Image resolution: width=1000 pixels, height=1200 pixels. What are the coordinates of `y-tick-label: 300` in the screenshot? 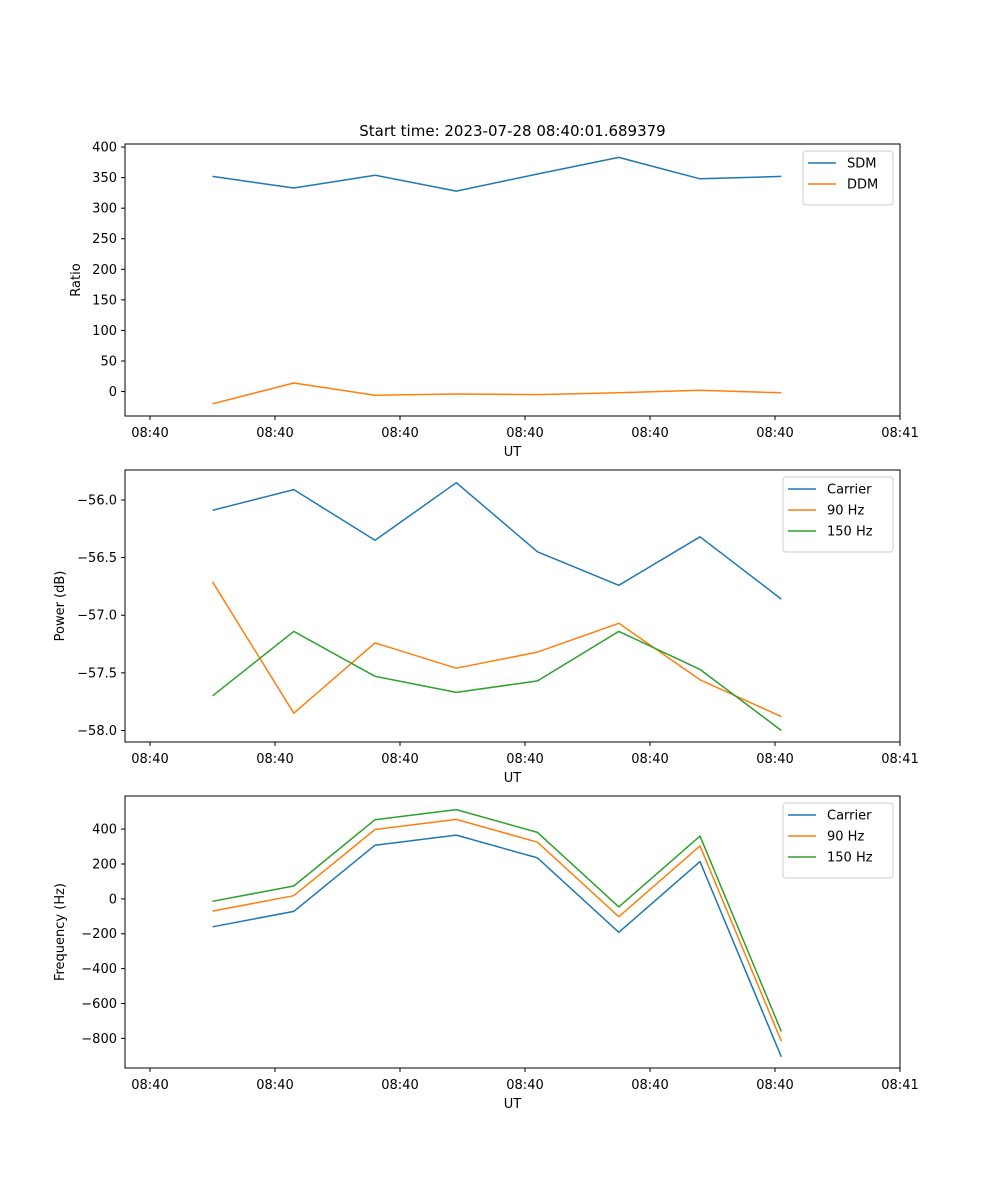 It's located at (104, 209).